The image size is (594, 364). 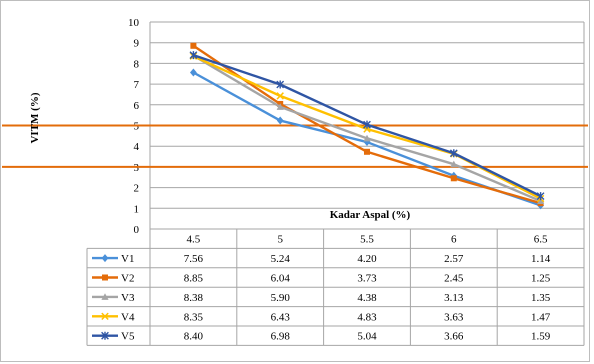 What do you see at coordinates (194, 298) in the screenshot?
I see `data-label-v3-0: 8.38` at bounding box center [194, 298].